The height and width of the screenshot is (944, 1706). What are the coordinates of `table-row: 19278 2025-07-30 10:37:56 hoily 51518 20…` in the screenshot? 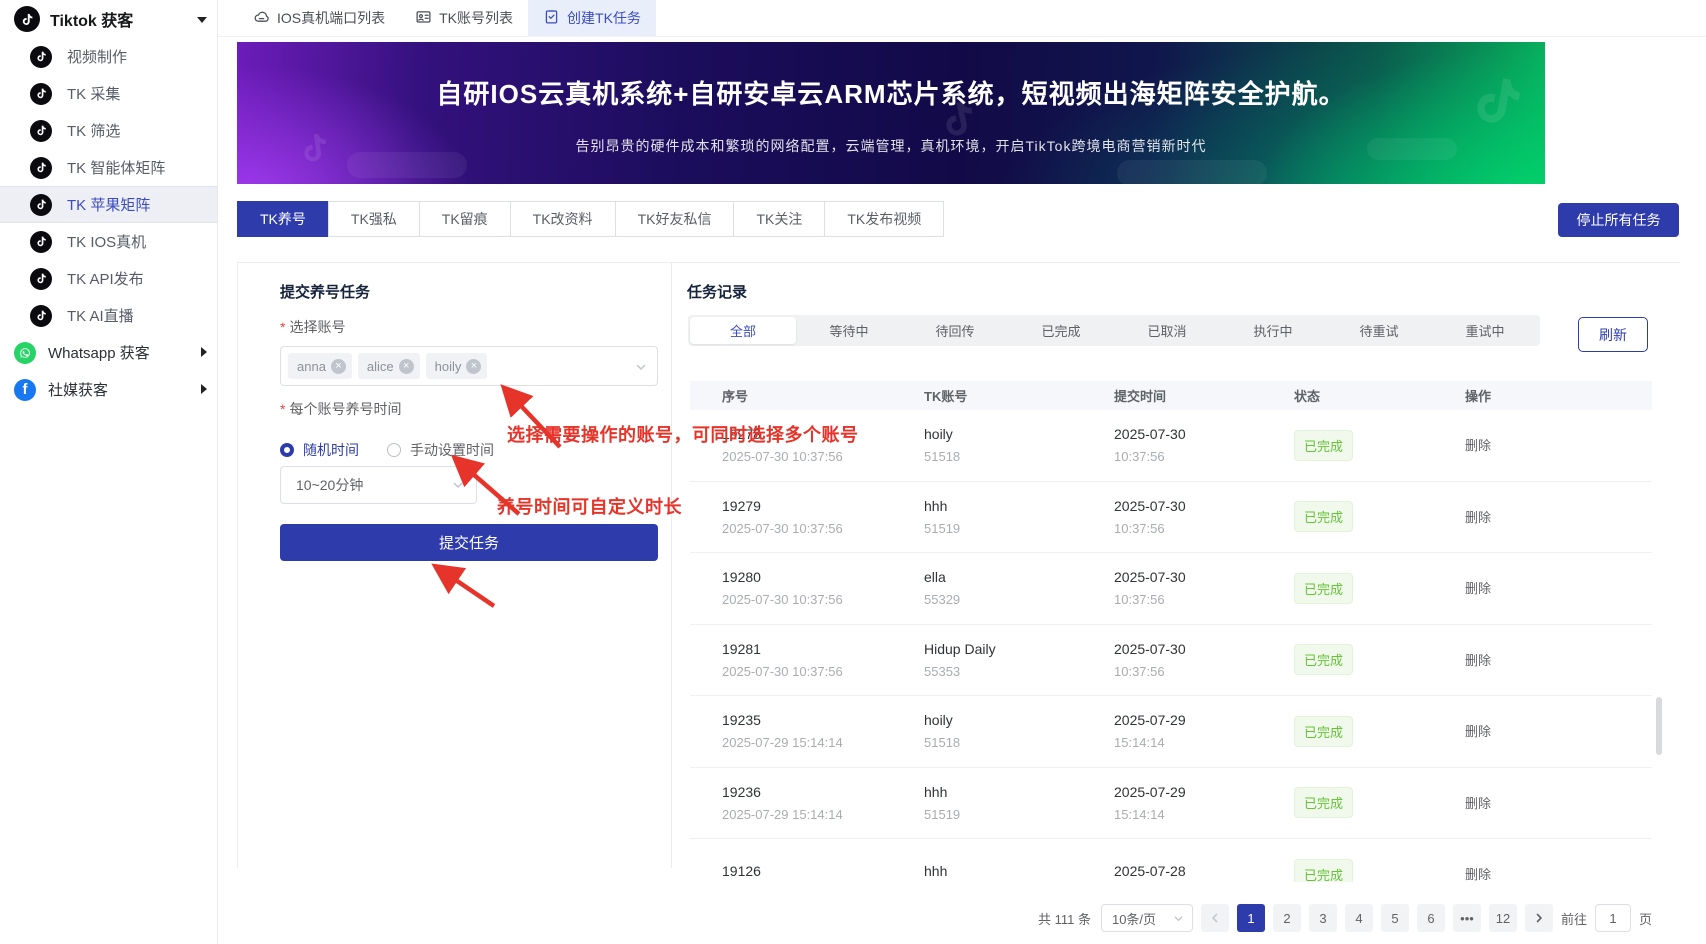 It's located at (1171, 446).